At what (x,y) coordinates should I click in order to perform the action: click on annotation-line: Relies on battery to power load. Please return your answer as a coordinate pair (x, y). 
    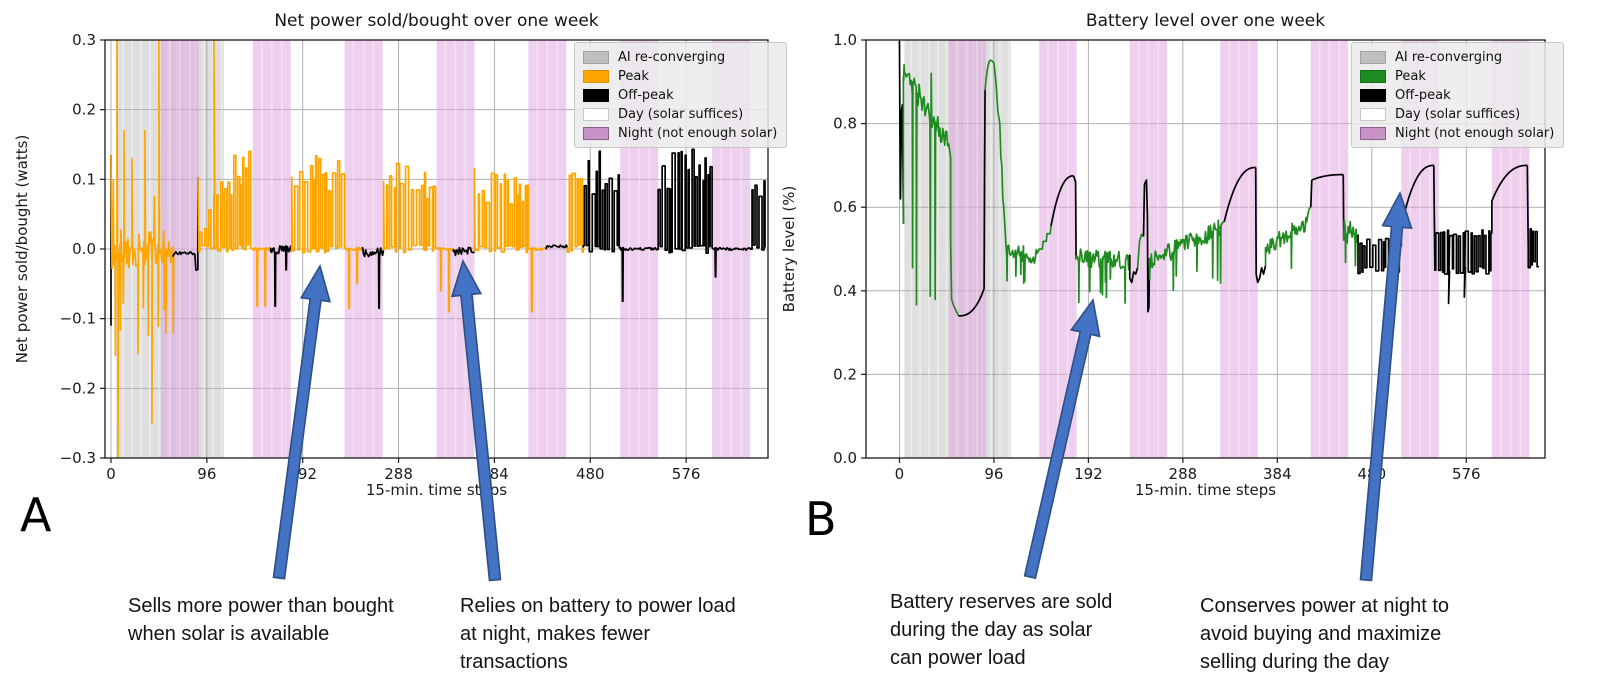
    Looking at the image, I should click on (598, 606).